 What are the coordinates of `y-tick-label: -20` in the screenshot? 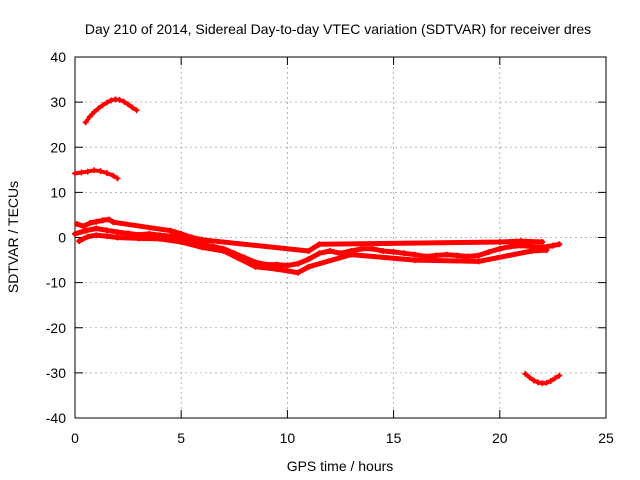 It's located at (56, 328).